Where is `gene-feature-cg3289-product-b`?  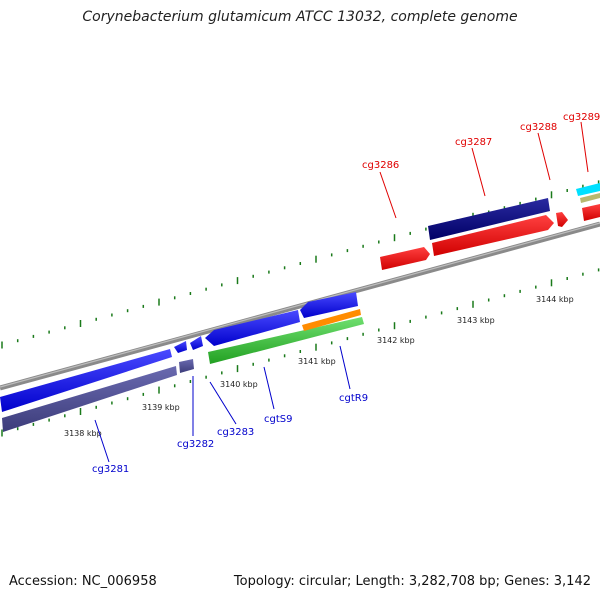 gene-feature-cg3289-product-b is located at coordinates (590, 198).